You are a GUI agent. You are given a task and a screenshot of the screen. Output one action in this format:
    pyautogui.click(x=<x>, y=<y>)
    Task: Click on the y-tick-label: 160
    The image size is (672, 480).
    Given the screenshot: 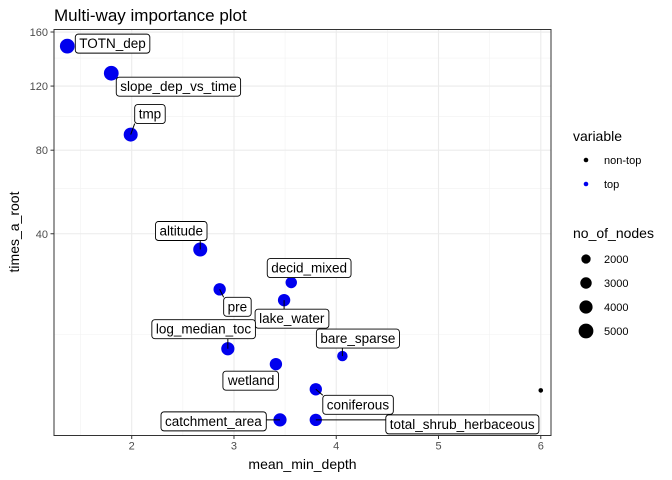 What is the action you would take?
    pyautogui.click(x=39, y=33)
    